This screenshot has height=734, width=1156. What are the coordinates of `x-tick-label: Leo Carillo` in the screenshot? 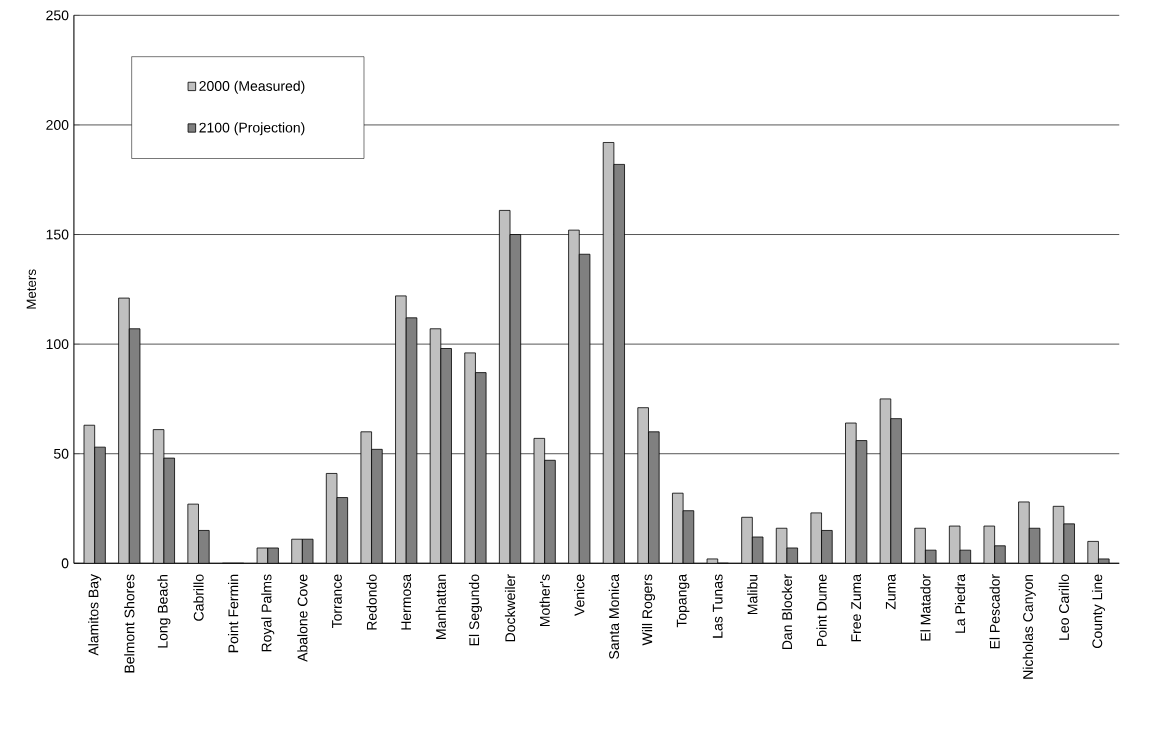 It's located at (1064, 607).